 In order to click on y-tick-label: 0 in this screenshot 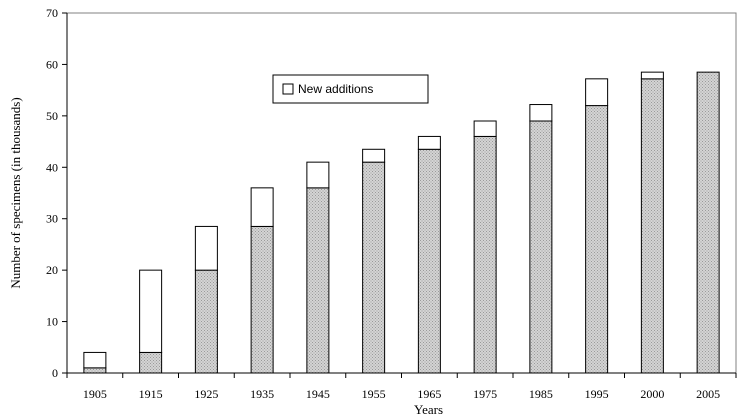, I will do `click(55, 373)`.